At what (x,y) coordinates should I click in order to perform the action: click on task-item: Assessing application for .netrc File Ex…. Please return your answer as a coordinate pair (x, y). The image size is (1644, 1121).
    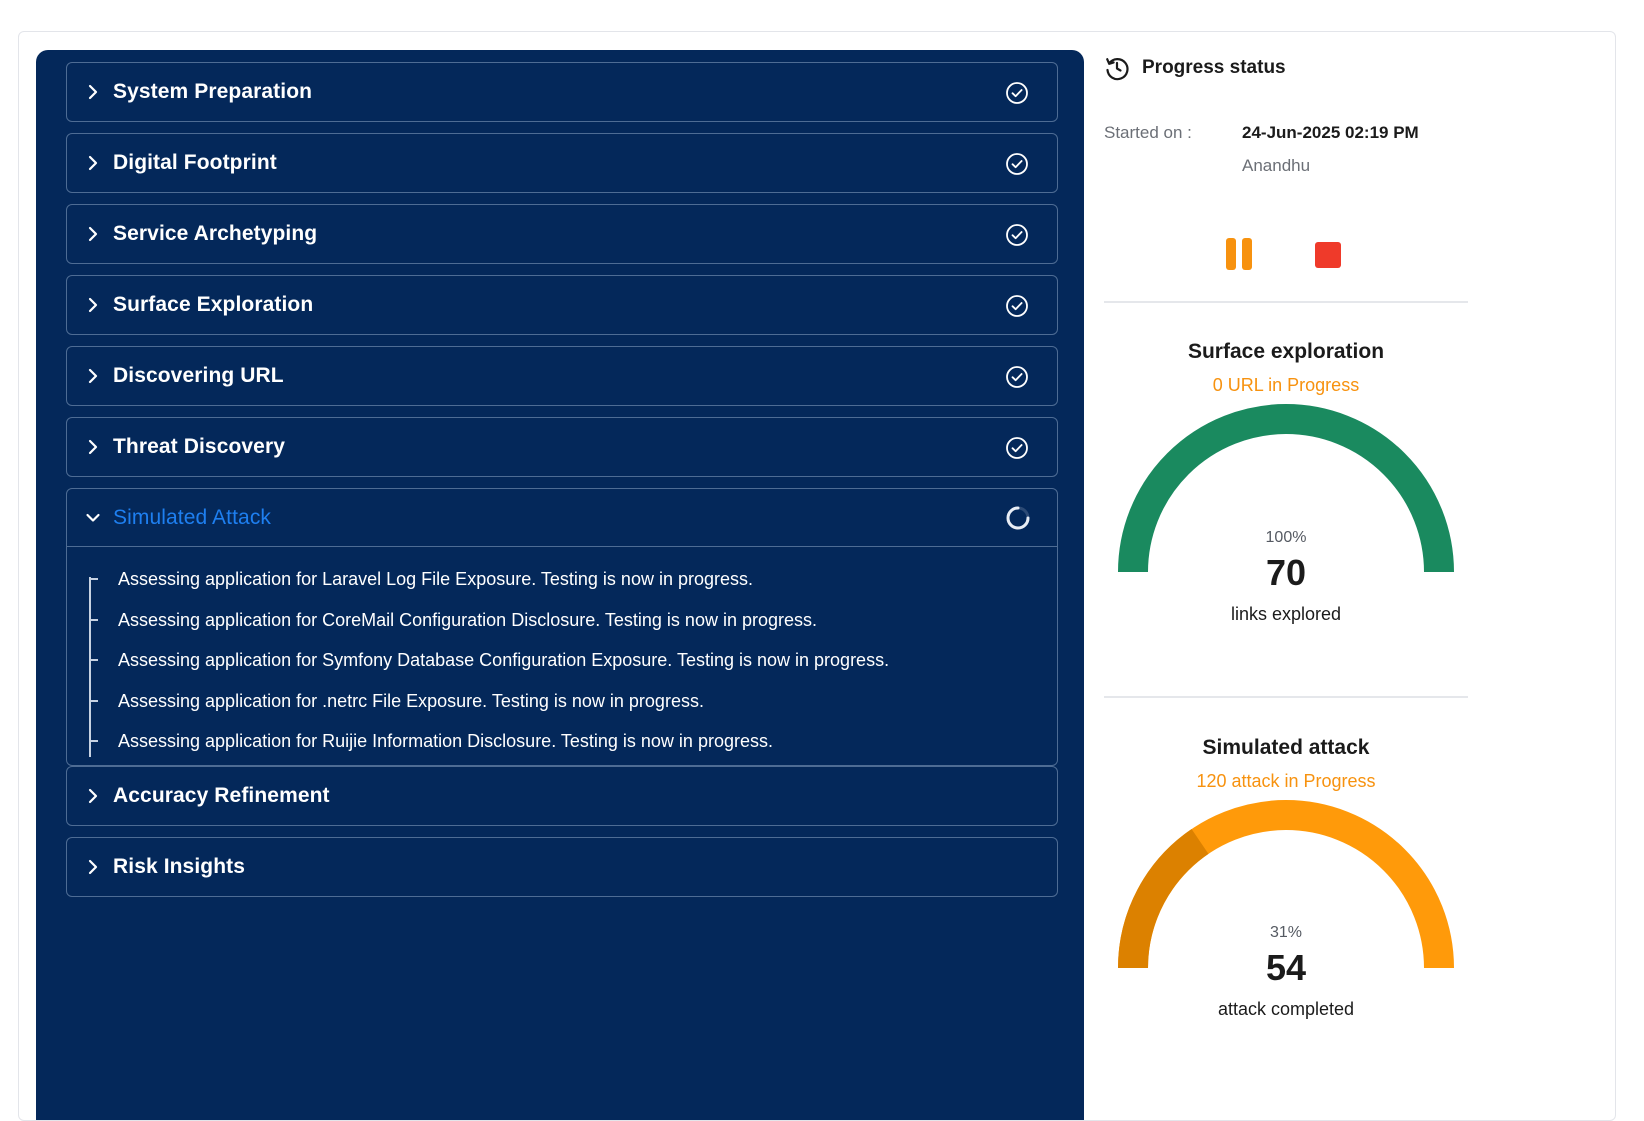
    Looking at the image, I should click on (562, 711).